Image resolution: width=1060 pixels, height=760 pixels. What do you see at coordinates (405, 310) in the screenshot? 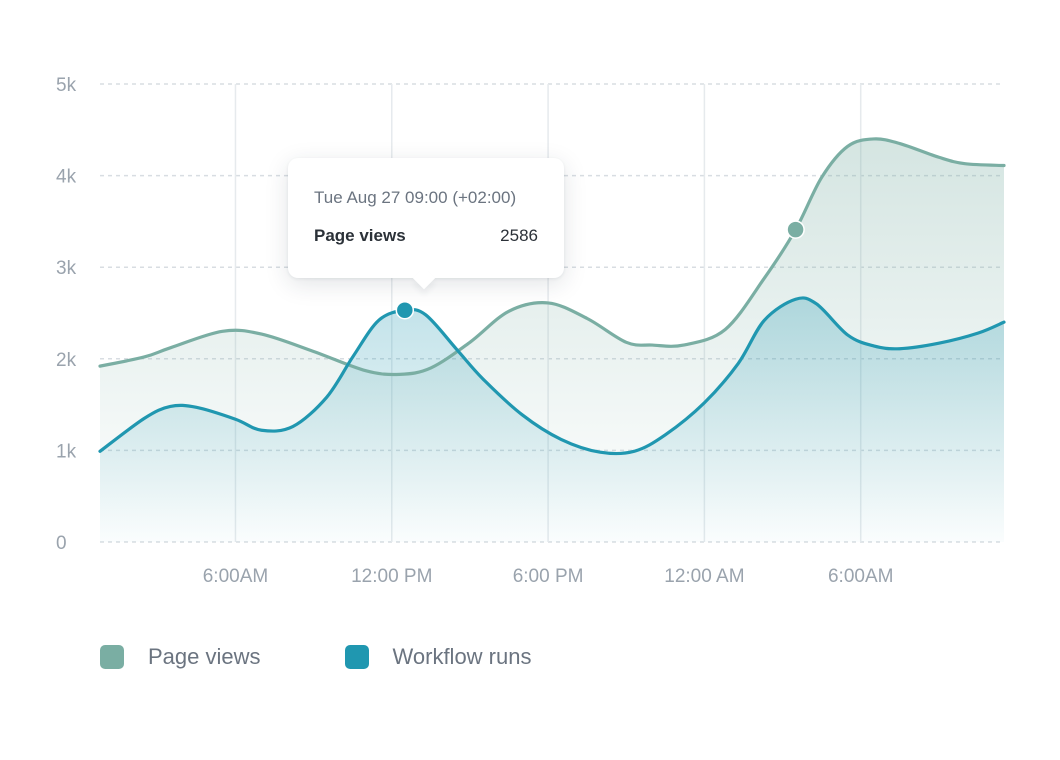
I see `point-marker-workflow-runs` at bounding box center [405, 310].